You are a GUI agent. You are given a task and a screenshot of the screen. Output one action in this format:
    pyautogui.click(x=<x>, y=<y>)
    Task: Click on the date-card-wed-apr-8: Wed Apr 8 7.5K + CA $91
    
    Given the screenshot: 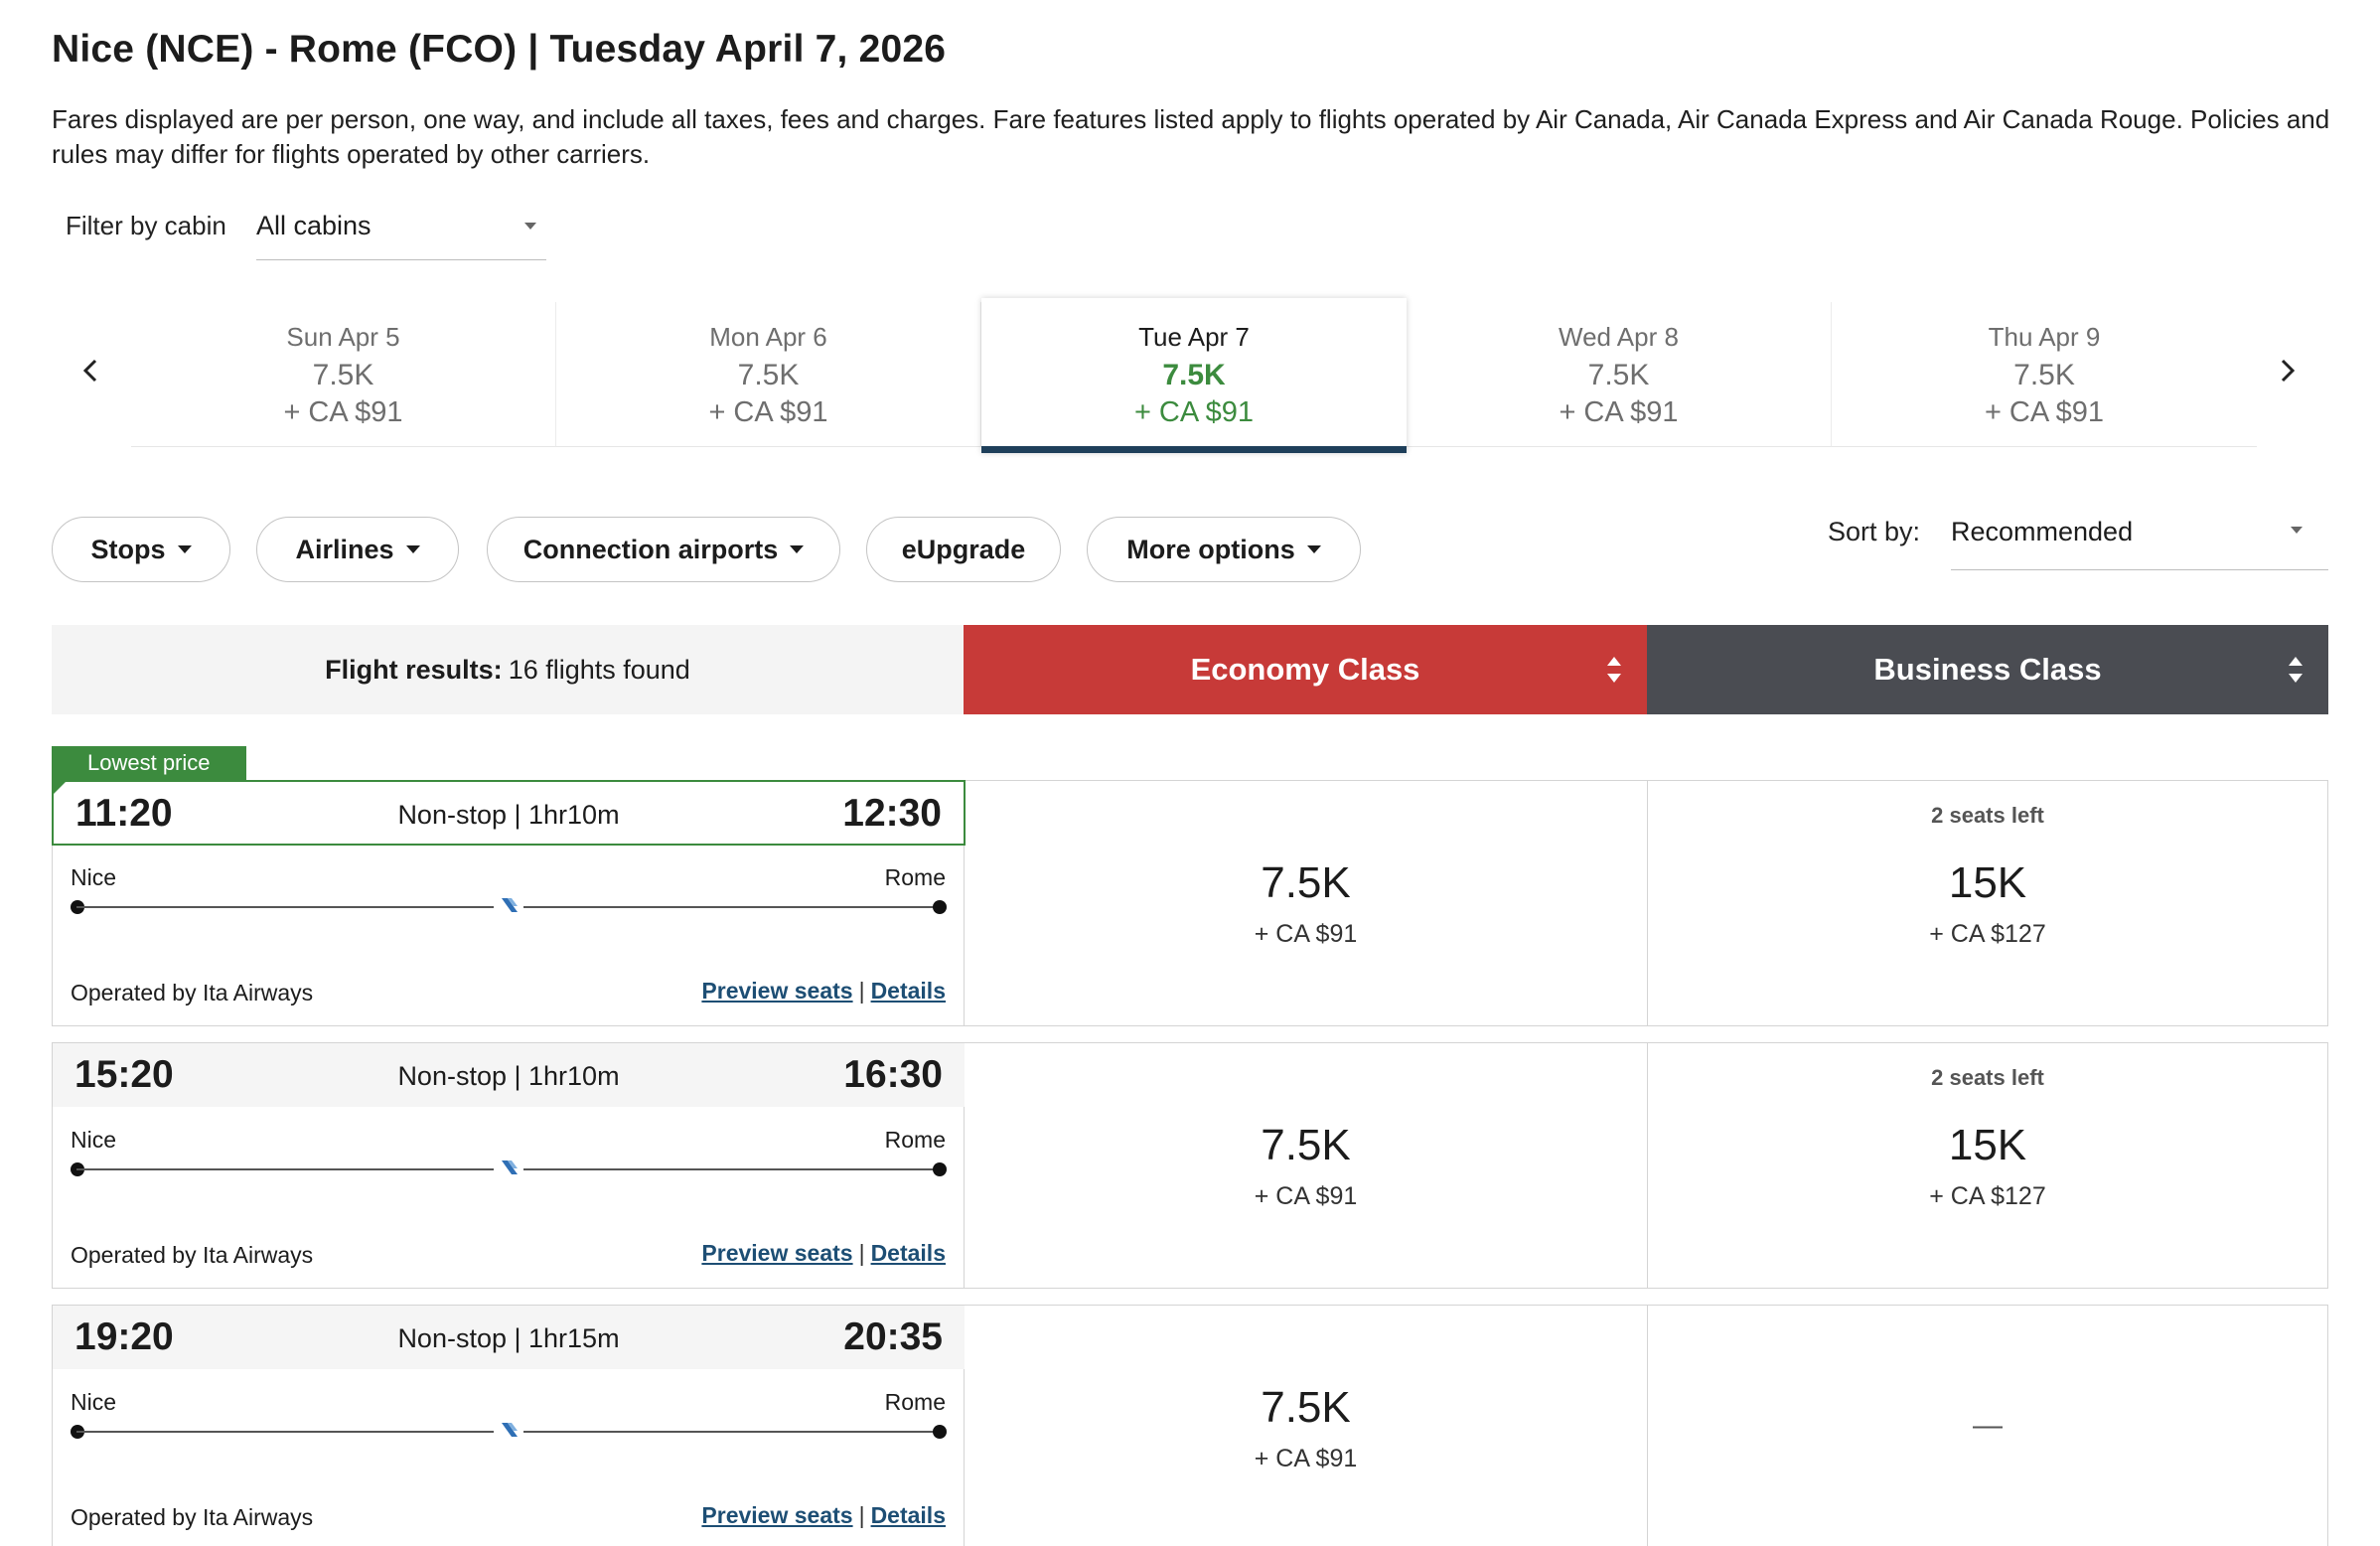 What is the action you would take?
    pyautogui.click(x=1619, y=375)
    